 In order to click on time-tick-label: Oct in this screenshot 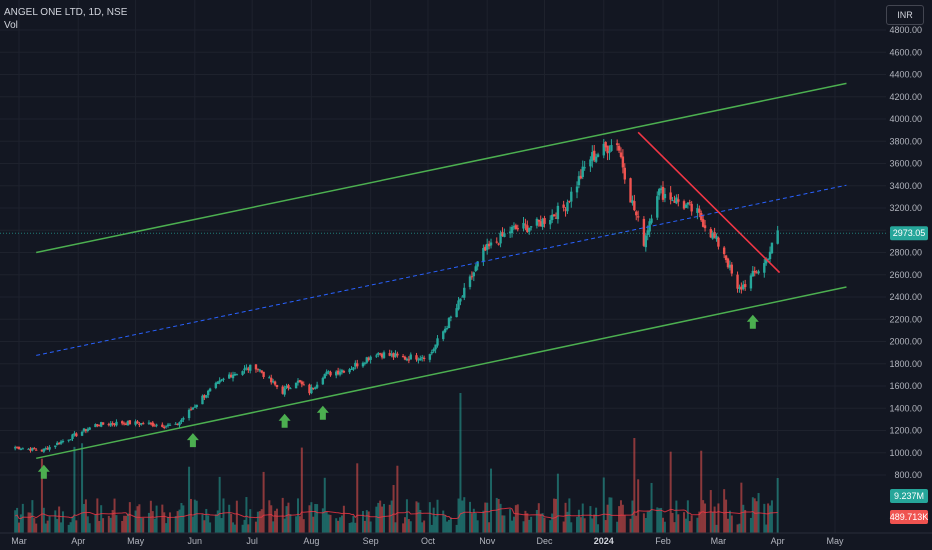, I will do `click(428, 541)`.